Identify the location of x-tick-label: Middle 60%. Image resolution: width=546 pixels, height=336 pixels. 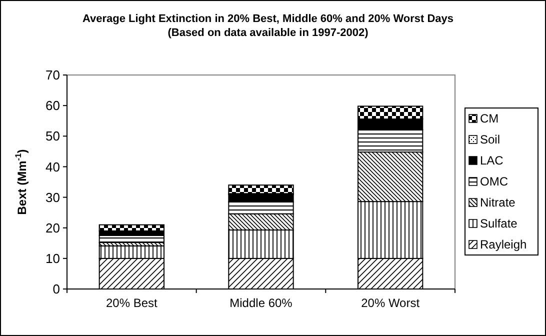
(261, 303).